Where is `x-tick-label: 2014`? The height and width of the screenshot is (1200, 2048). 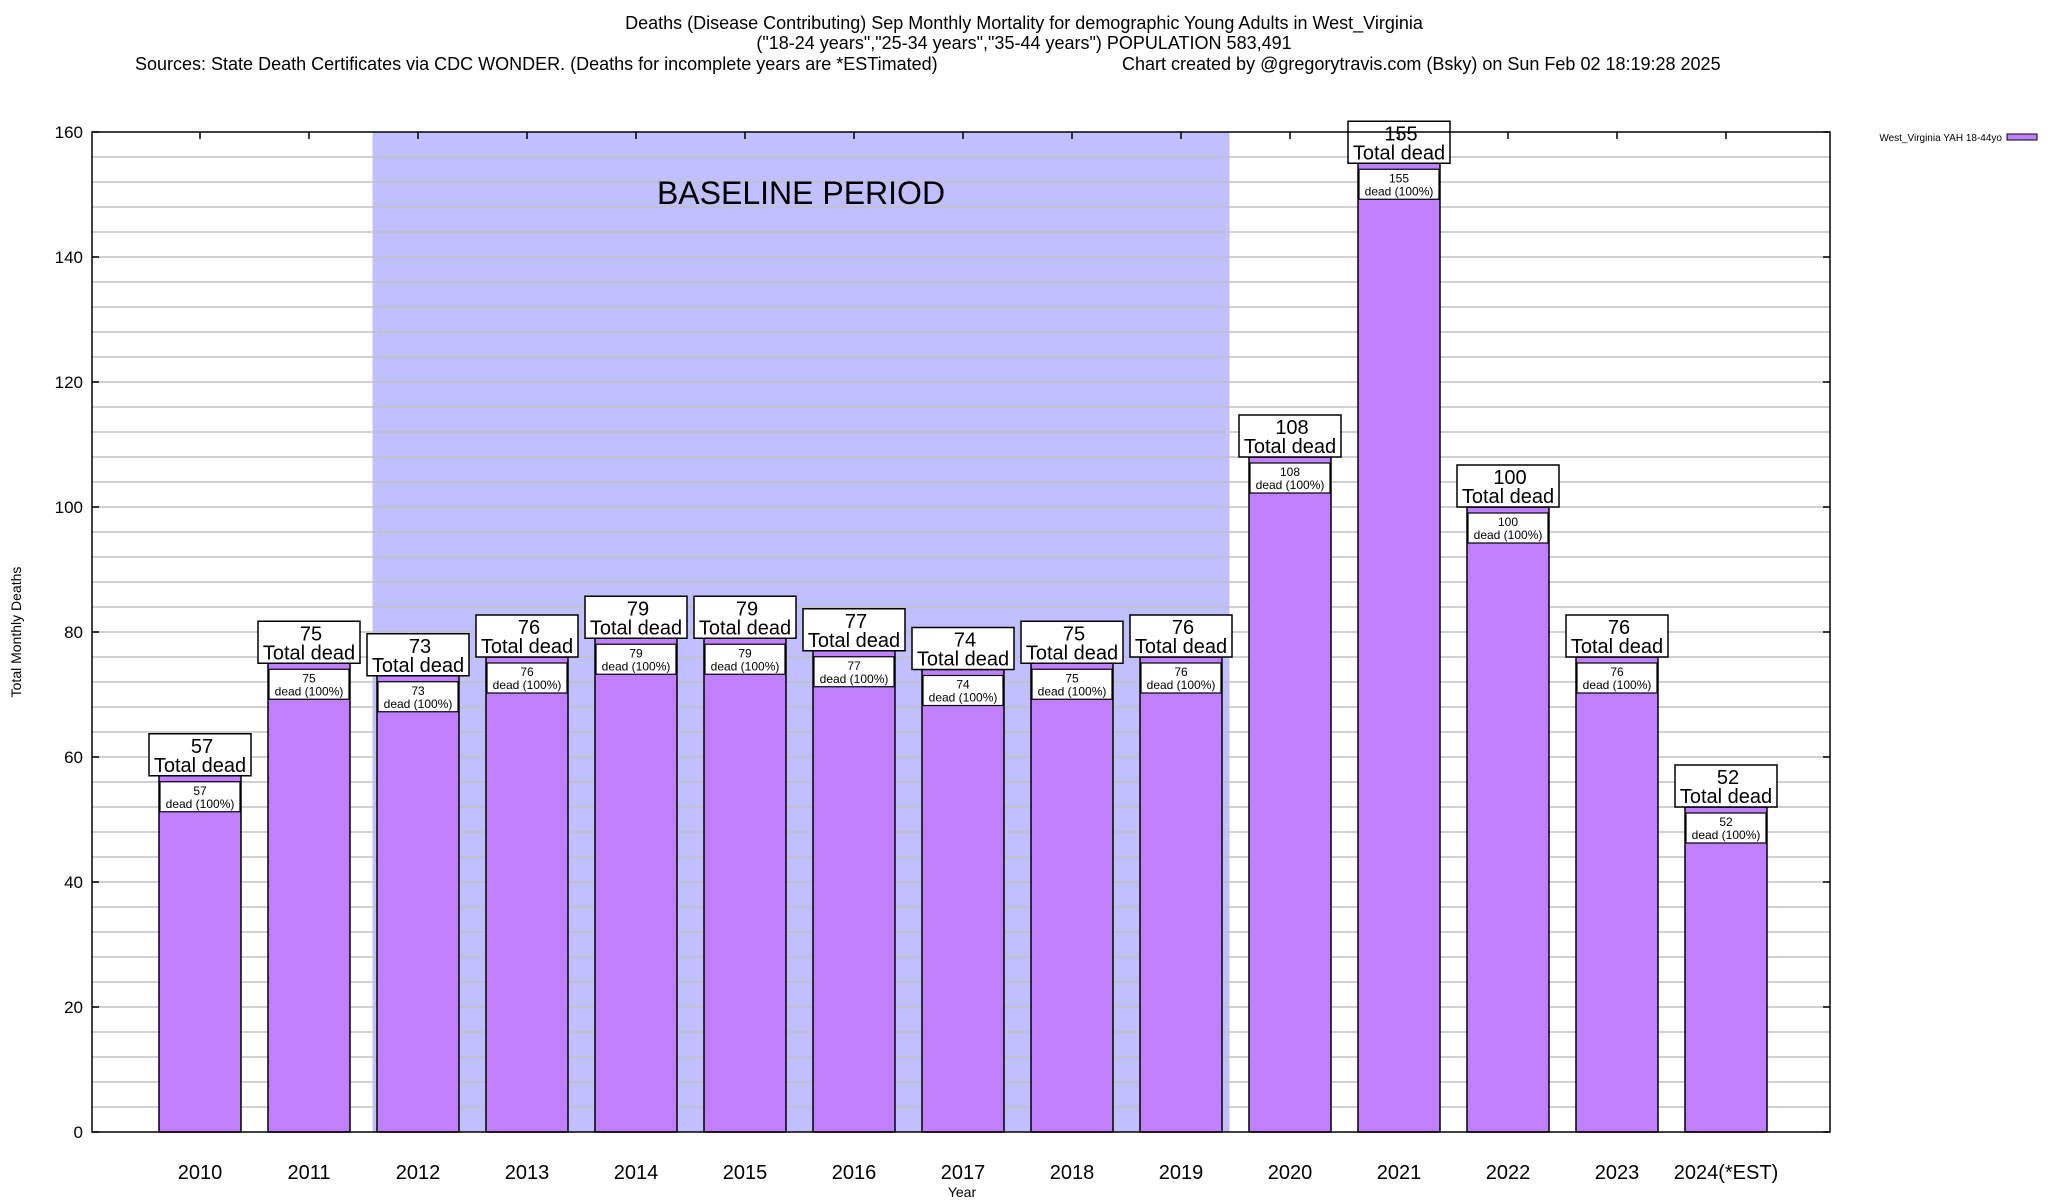
x-tick-label: 2014 is located at coordinates (636, 1173).